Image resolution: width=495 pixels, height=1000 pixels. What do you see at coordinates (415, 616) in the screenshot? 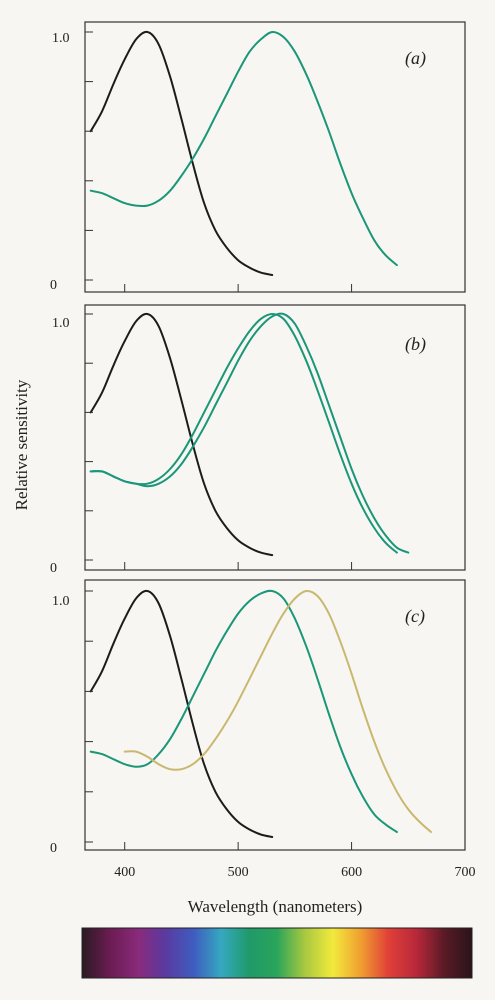
I see `panel-c-label: (c)` at bounding box center [415, 616].